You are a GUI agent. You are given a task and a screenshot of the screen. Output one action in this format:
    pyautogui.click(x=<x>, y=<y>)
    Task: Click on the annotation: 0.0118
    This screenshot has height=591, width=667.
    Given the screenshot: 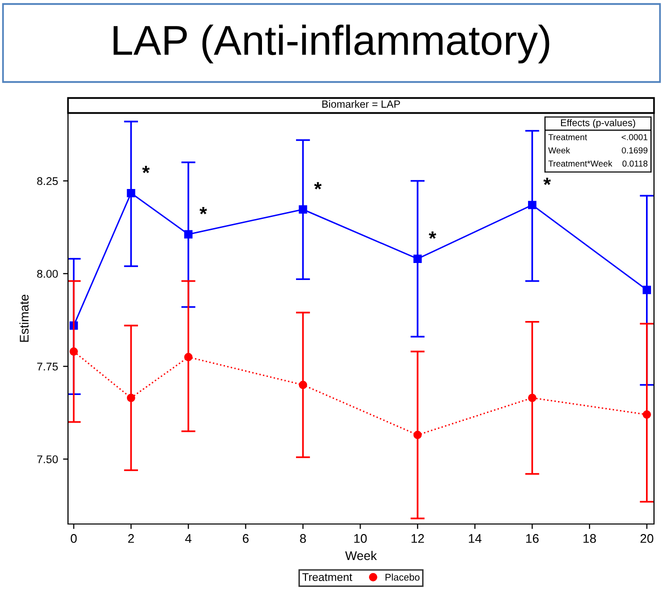 What is the action you would take?
    pyautogui.click(x=635, y=163)
    